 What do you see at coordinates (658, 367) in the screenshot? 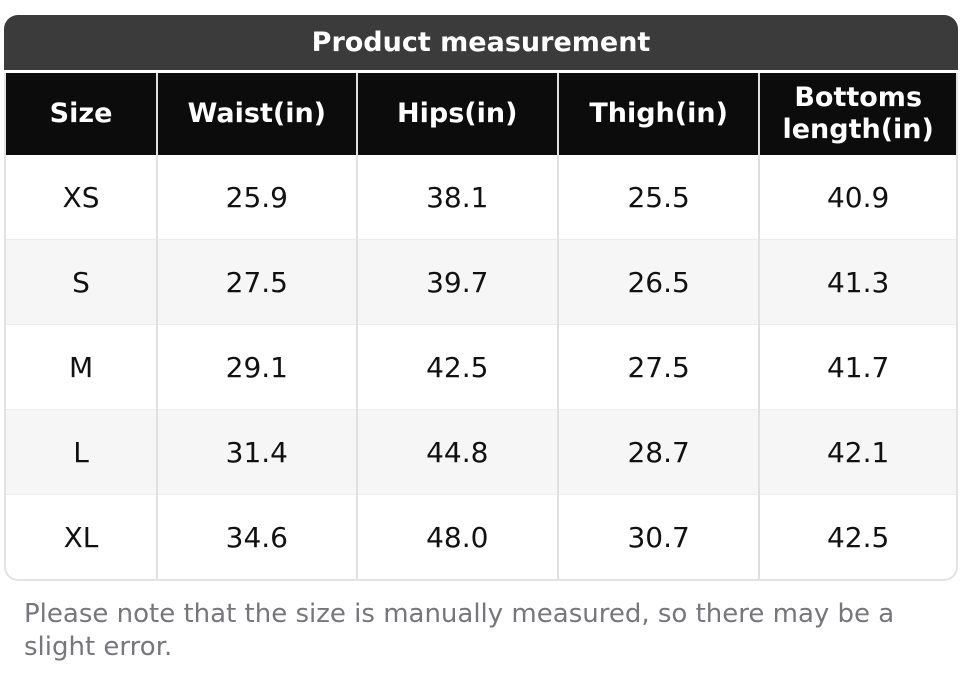
I see `cell-thigh: 27.5` at bounding box center [658, 367].